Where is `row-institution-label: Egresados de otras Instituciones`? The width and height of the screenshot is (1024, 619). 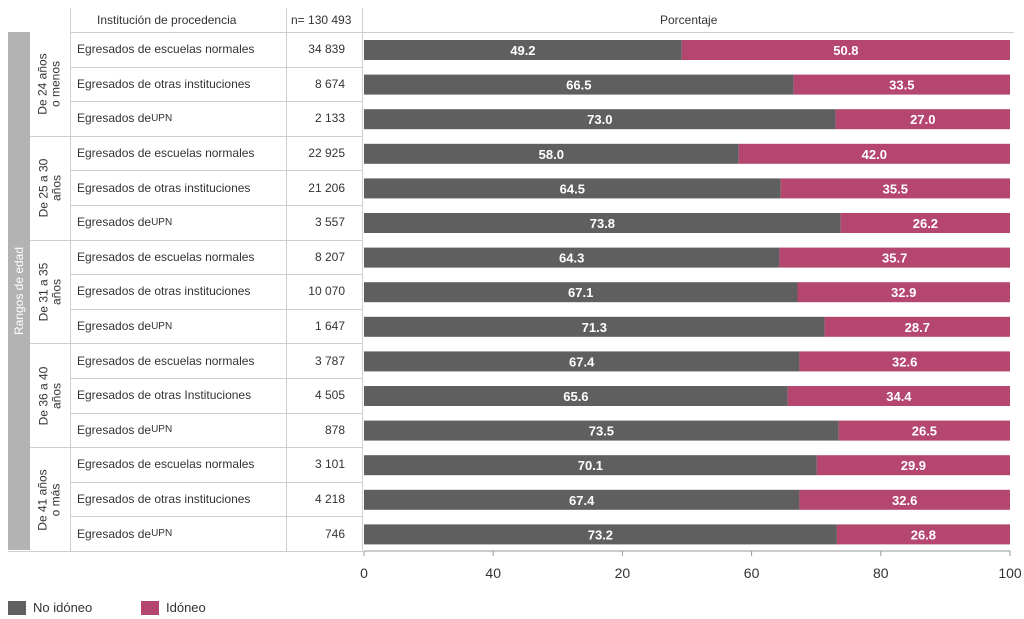 row-institution-label: Egresados de otras Instituciones is located at coordinates (164, 395).